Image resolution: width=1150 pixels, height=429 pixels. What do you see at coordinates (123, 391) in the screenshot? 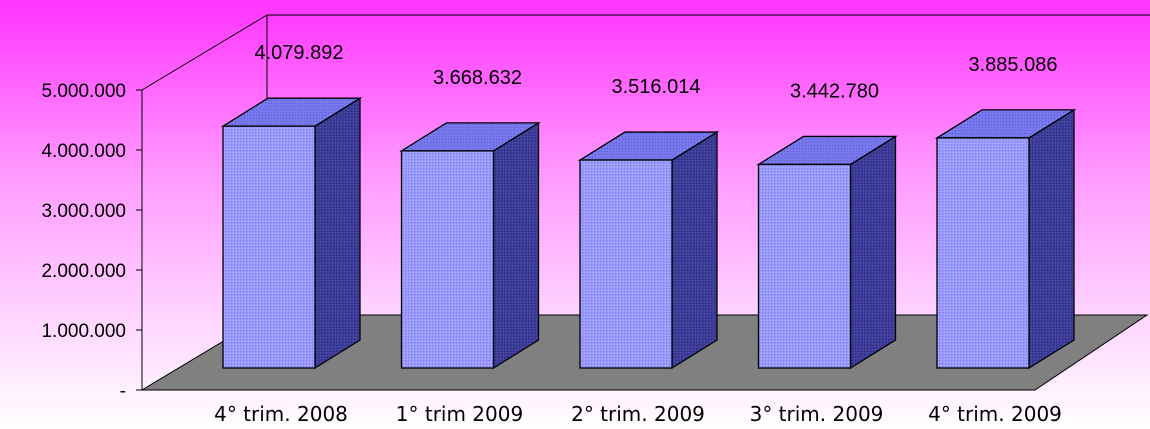
I see `y-tick-label: -` at bounding box center [123, 391].